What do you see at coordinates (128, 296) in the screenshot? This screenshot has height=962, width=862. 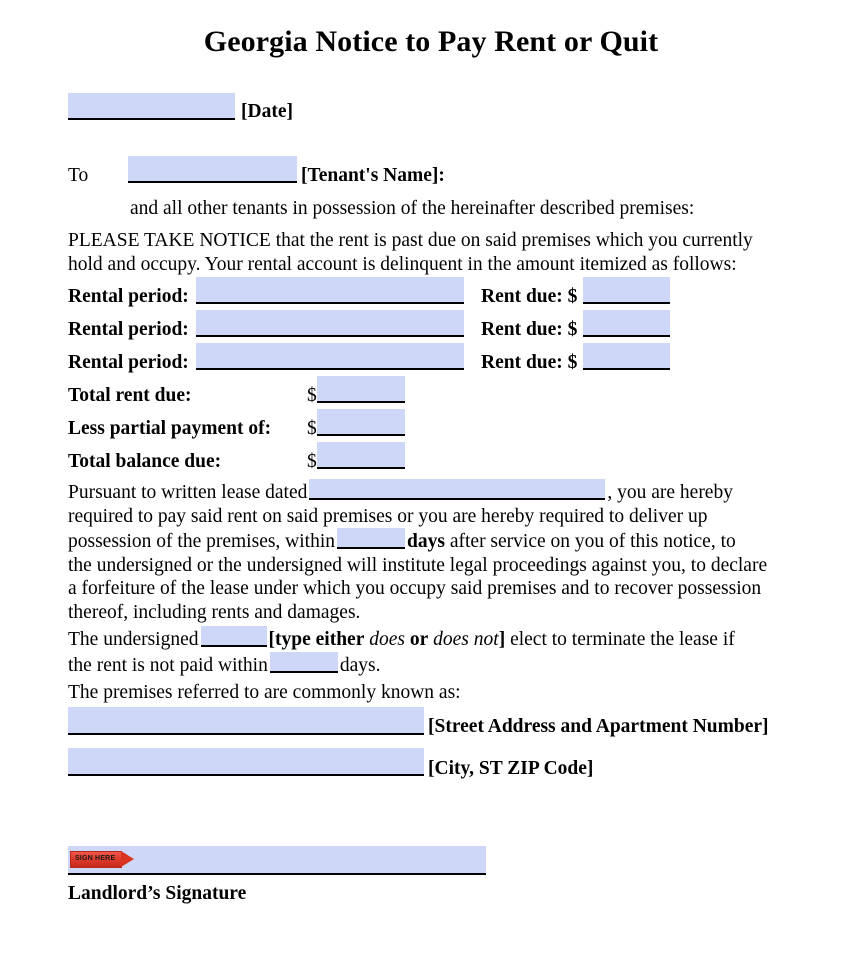 I see `rental-period-label-1: Rental period:` at bounding box center [128, 296].